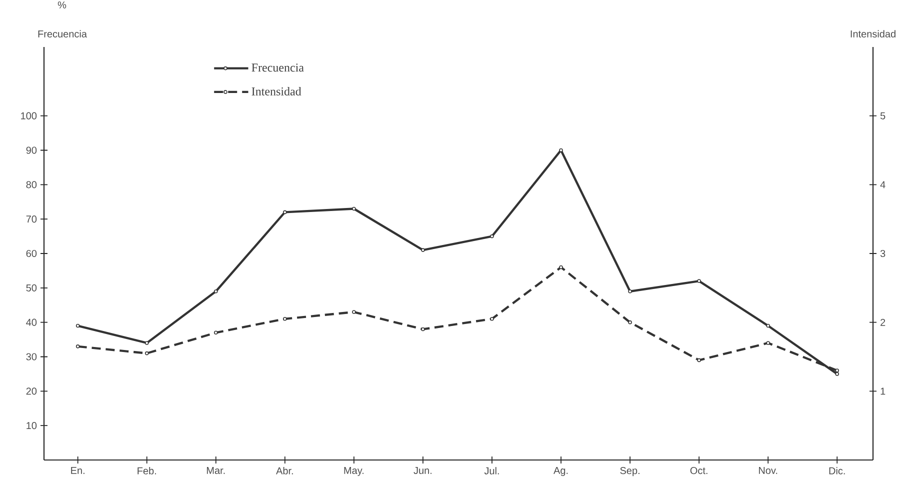 This screenshot has width=921, height=482. Describe the element at coordinates (883, 116) in the screenshot. I see `y2-tick-label: 5` at that location.